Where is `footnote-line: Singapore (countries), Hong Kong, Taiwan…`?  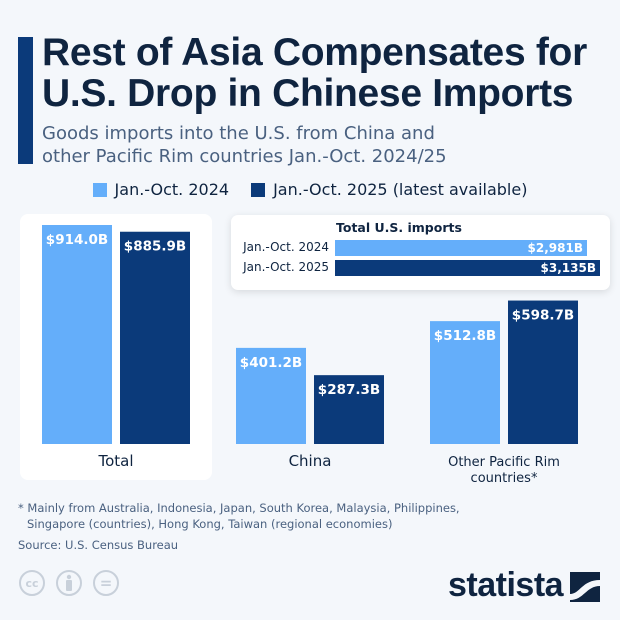
footnote-line: Singapore (countries), Hong Kong, Taiwan… is located at coordinates (210, 524).